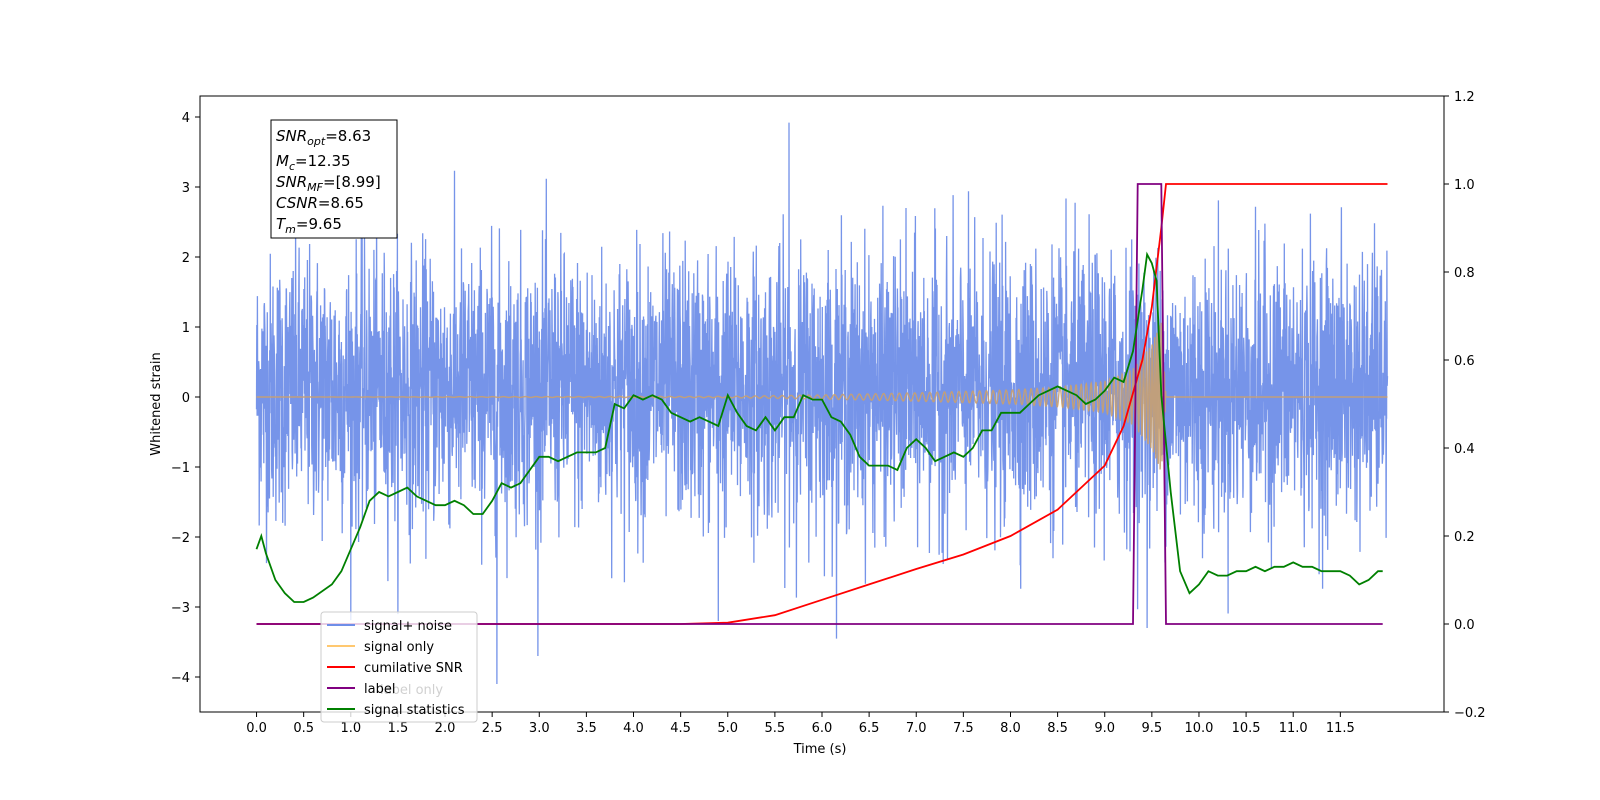 This screenshot has width=1600, height=800. Describe the element at coordinates (1057, 728) in the screenshot. I see `x-tick-label: 8.5` at that location.